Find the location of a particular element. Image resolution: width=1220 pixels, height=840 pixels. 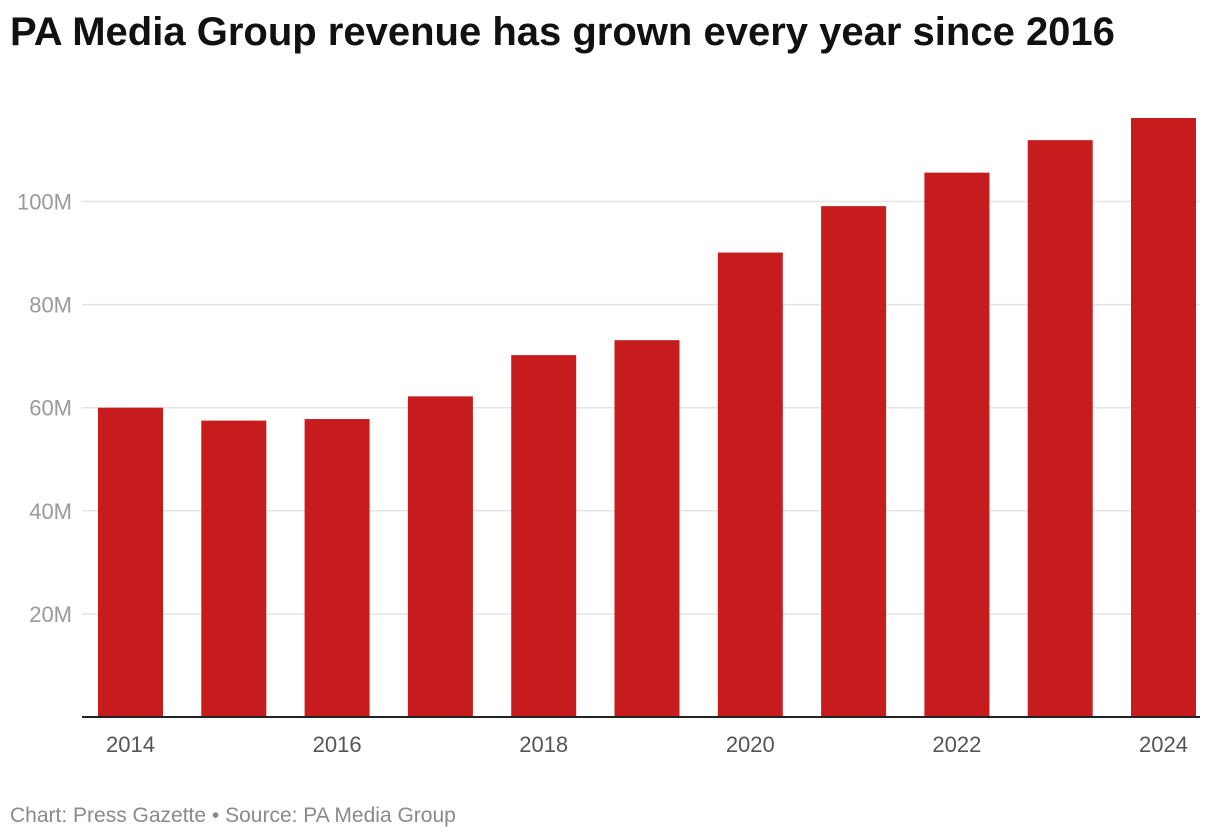

y-axis-ticks: 20M 40M 60M 80M 100M is located at coordinates (44, 408).